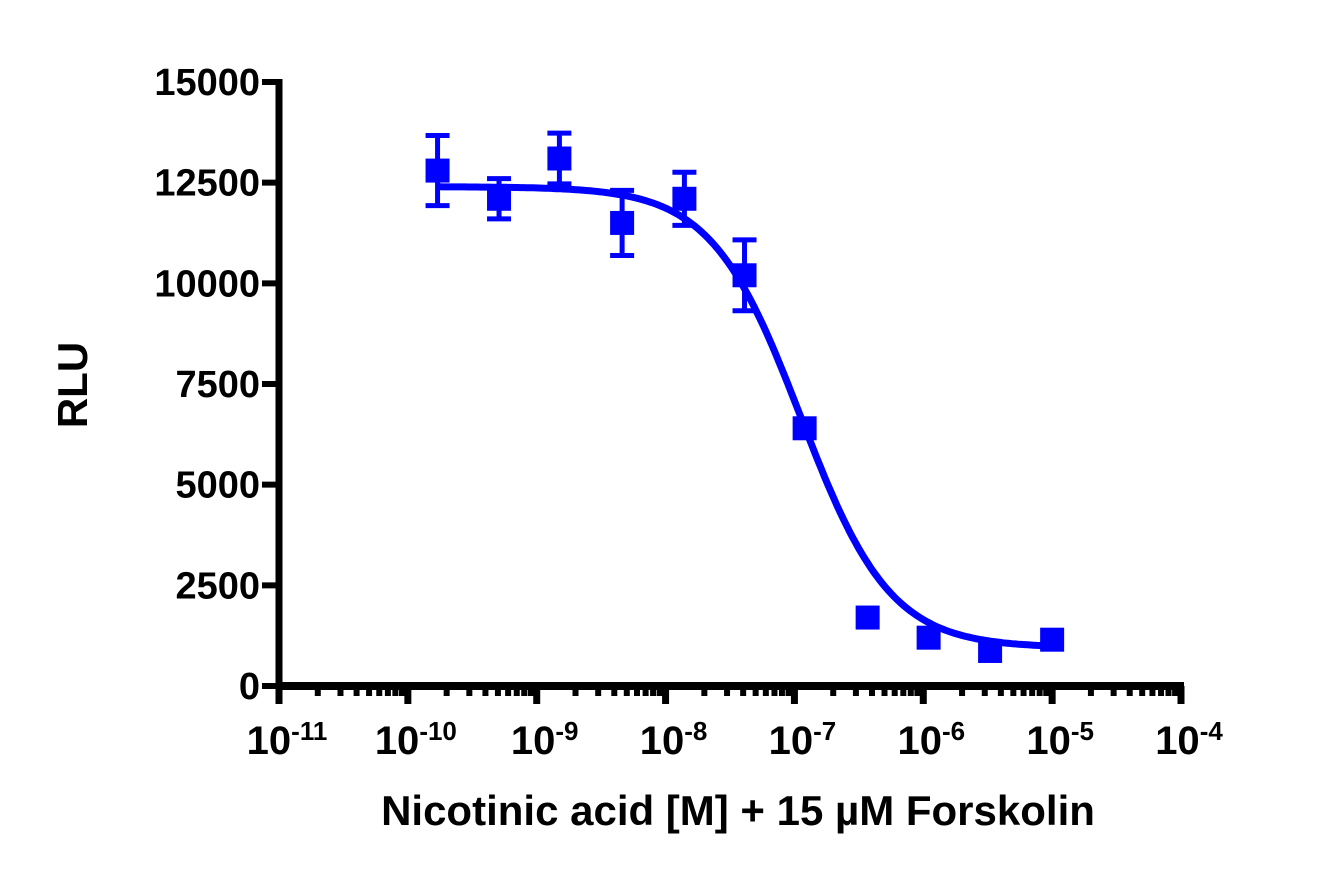  What do you see at coordinates (217, 586) in the screenshot?
I see `y-tick-label: 2500` at bounding box center [217, 586].